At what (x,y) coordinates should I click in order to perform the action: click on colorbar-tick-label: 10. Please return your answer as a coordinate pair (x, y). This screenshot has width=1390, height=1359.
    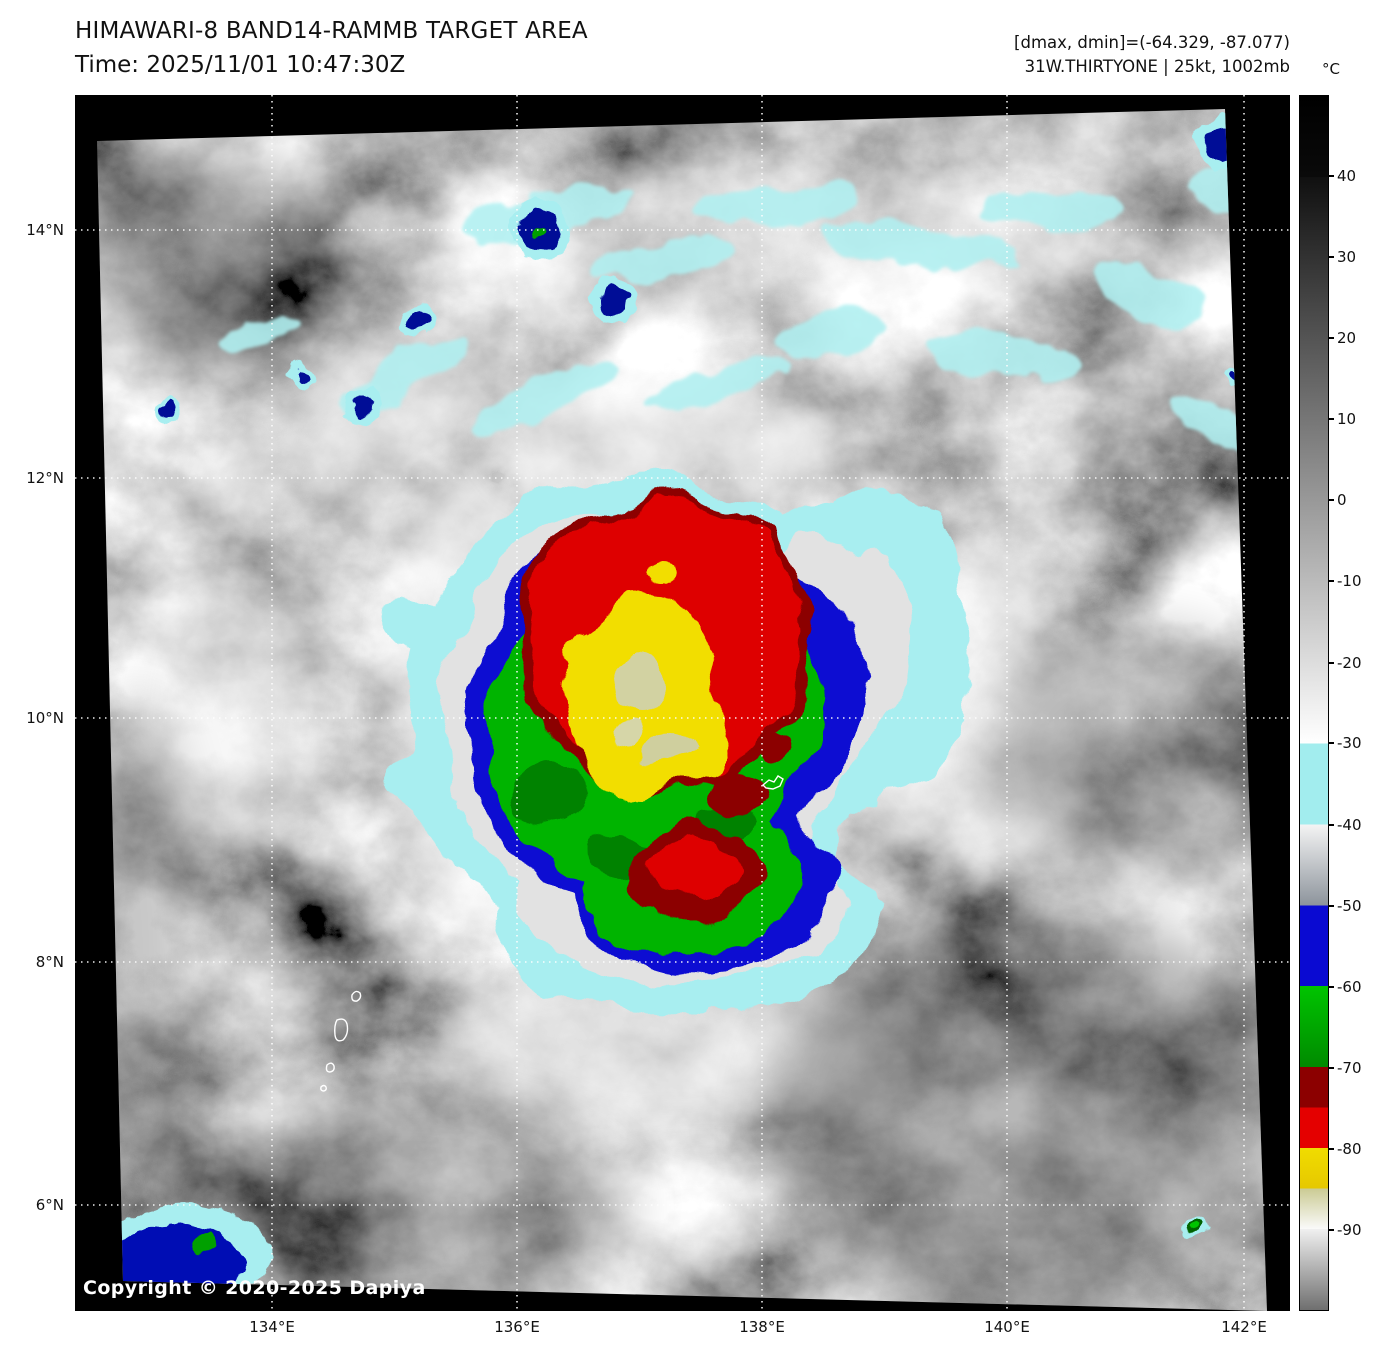
    Looking at the image, I should click on (1342, 419).